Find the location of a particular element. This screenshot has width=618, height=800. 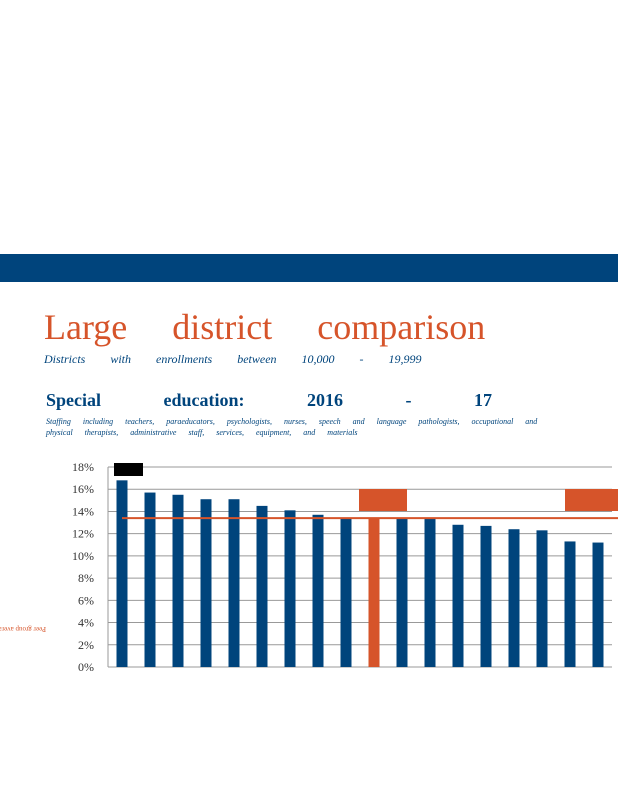

y-axis-ticks: 0% 2% 4% 6% 8% 10% 12% 14% 16% 18% is located at coordinates (83, 567).